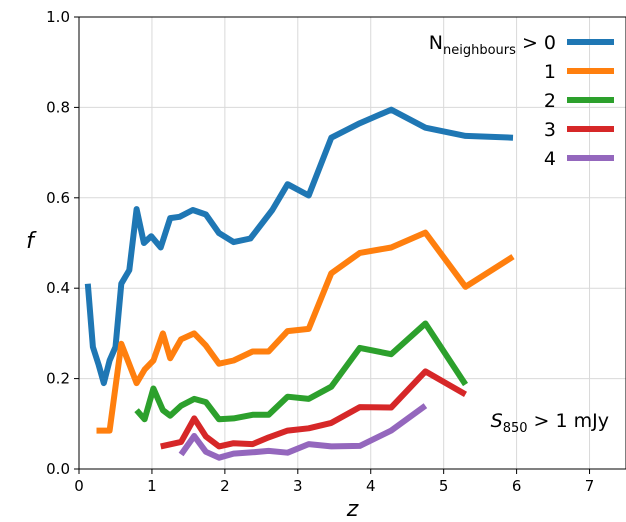  What do you see at coordinates (225, 486) in the screenshot?
I see `x-tick-label: 2` at bounding box center [225, 486].